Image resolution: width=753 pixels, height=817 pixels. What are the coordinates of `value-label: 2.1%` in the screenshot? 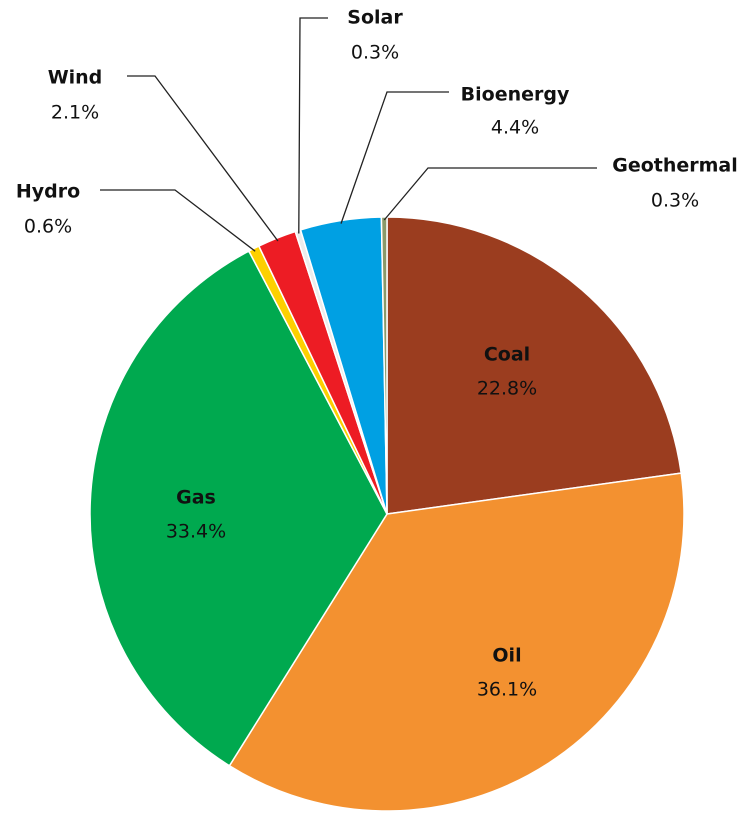 It's located at (75, 113).